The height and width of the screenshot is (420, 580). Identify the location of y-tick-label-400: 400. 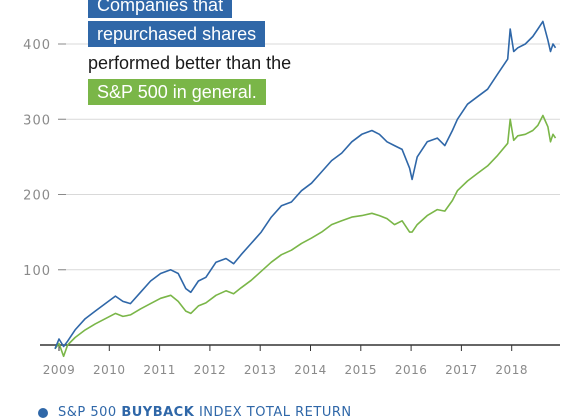
(37, 45).